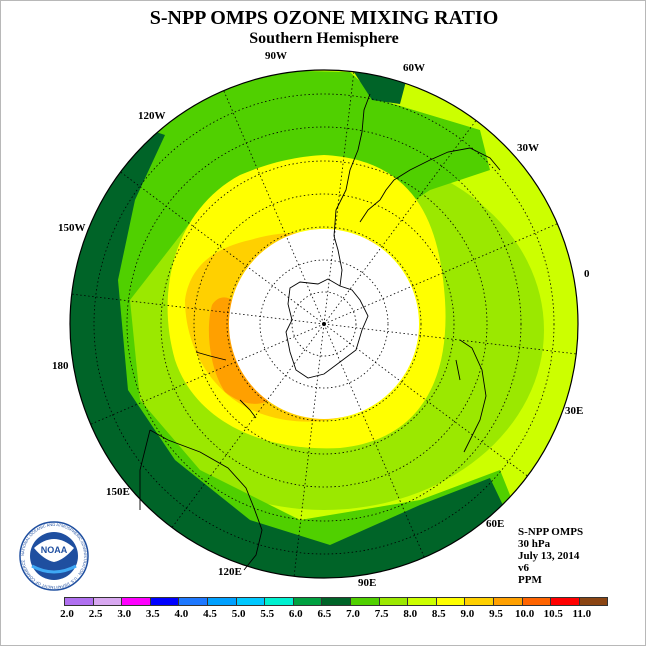  Describe the element at coordinates (230, 572) in the screenshot. I see `lon-label-120e: 120E` at that location.